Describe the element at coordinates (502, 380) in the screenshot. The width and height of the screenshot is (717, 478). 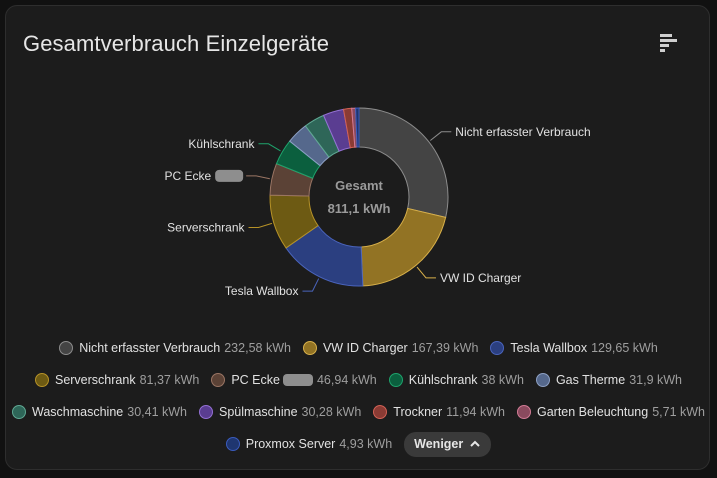
I see `legend-item-value: 38 kWh` at that location.